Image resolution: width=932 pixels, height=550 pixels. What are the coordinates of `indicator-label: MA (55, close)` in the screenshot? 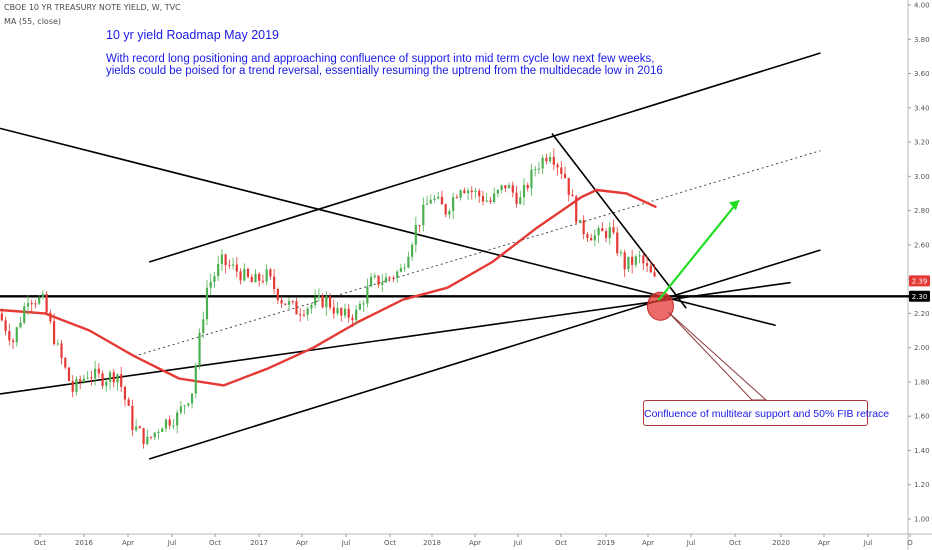 It's located at (33, 21).